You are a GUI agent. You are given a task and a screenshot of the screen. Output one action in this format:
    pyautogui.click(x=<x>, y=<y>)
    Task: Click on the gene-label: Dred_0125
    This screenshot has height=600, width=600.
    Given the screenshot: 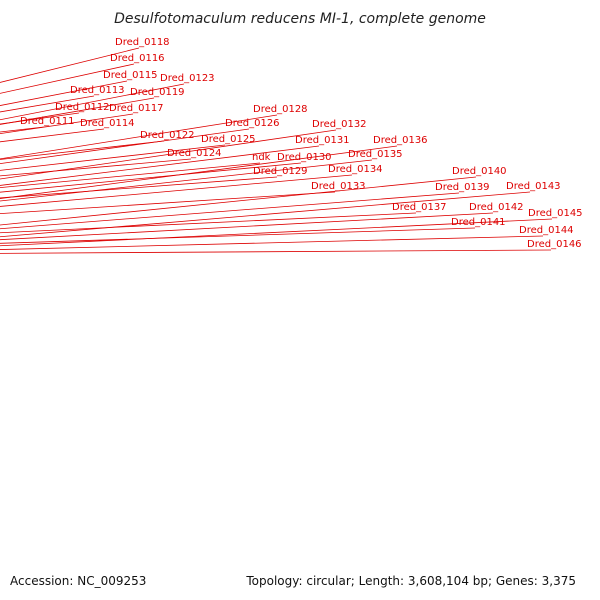 What is the action you would take?
    pyautogui.click(x=228, y=139)
    